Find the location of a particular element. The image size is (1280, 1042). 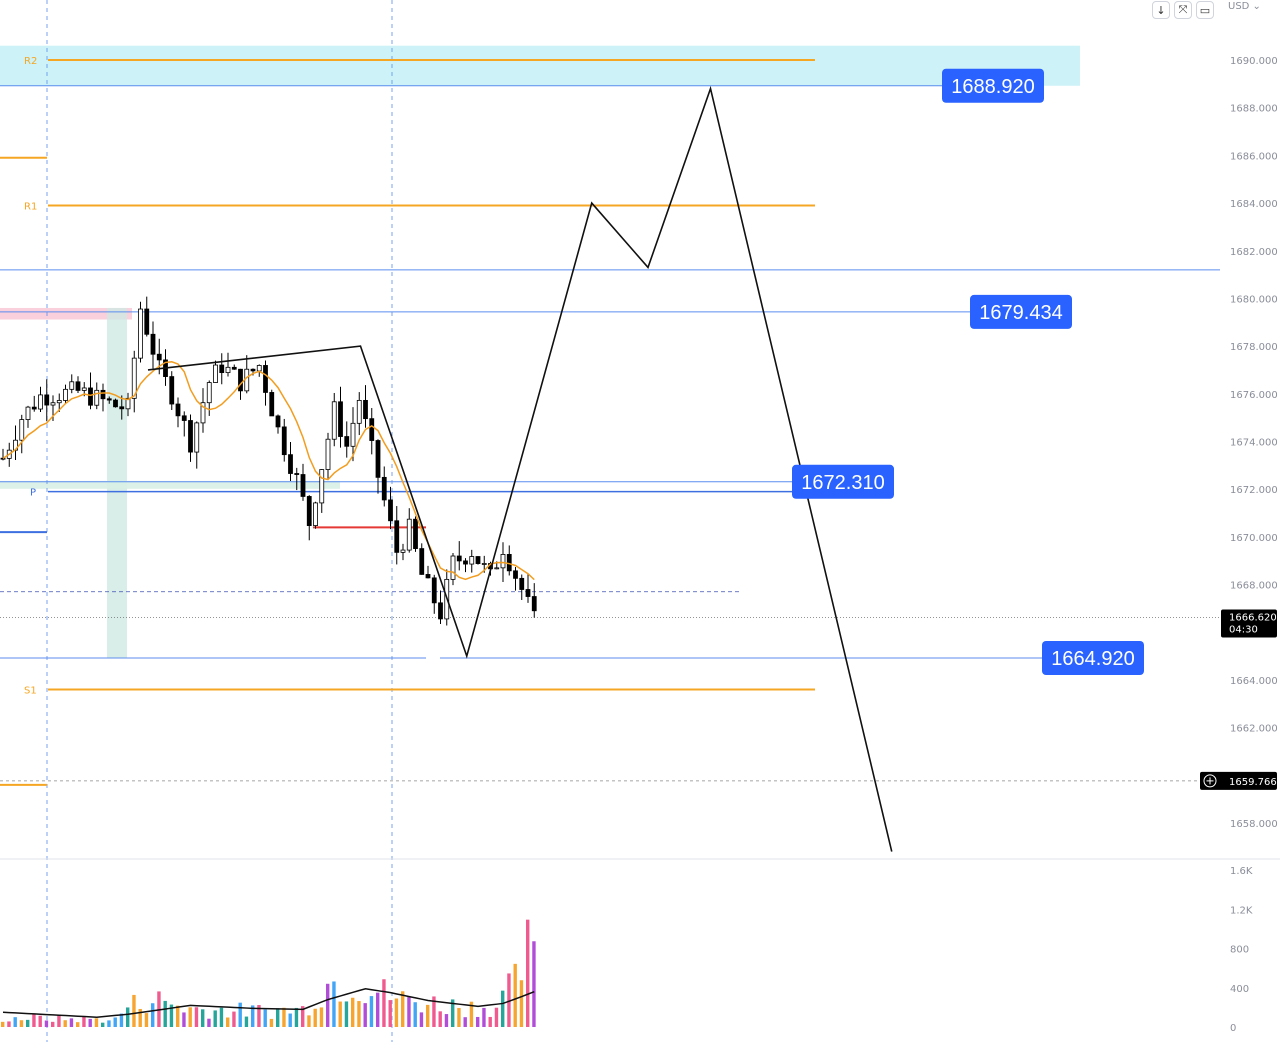

volume-tick-label: 1.2K is located at coordinates (1241, 910).